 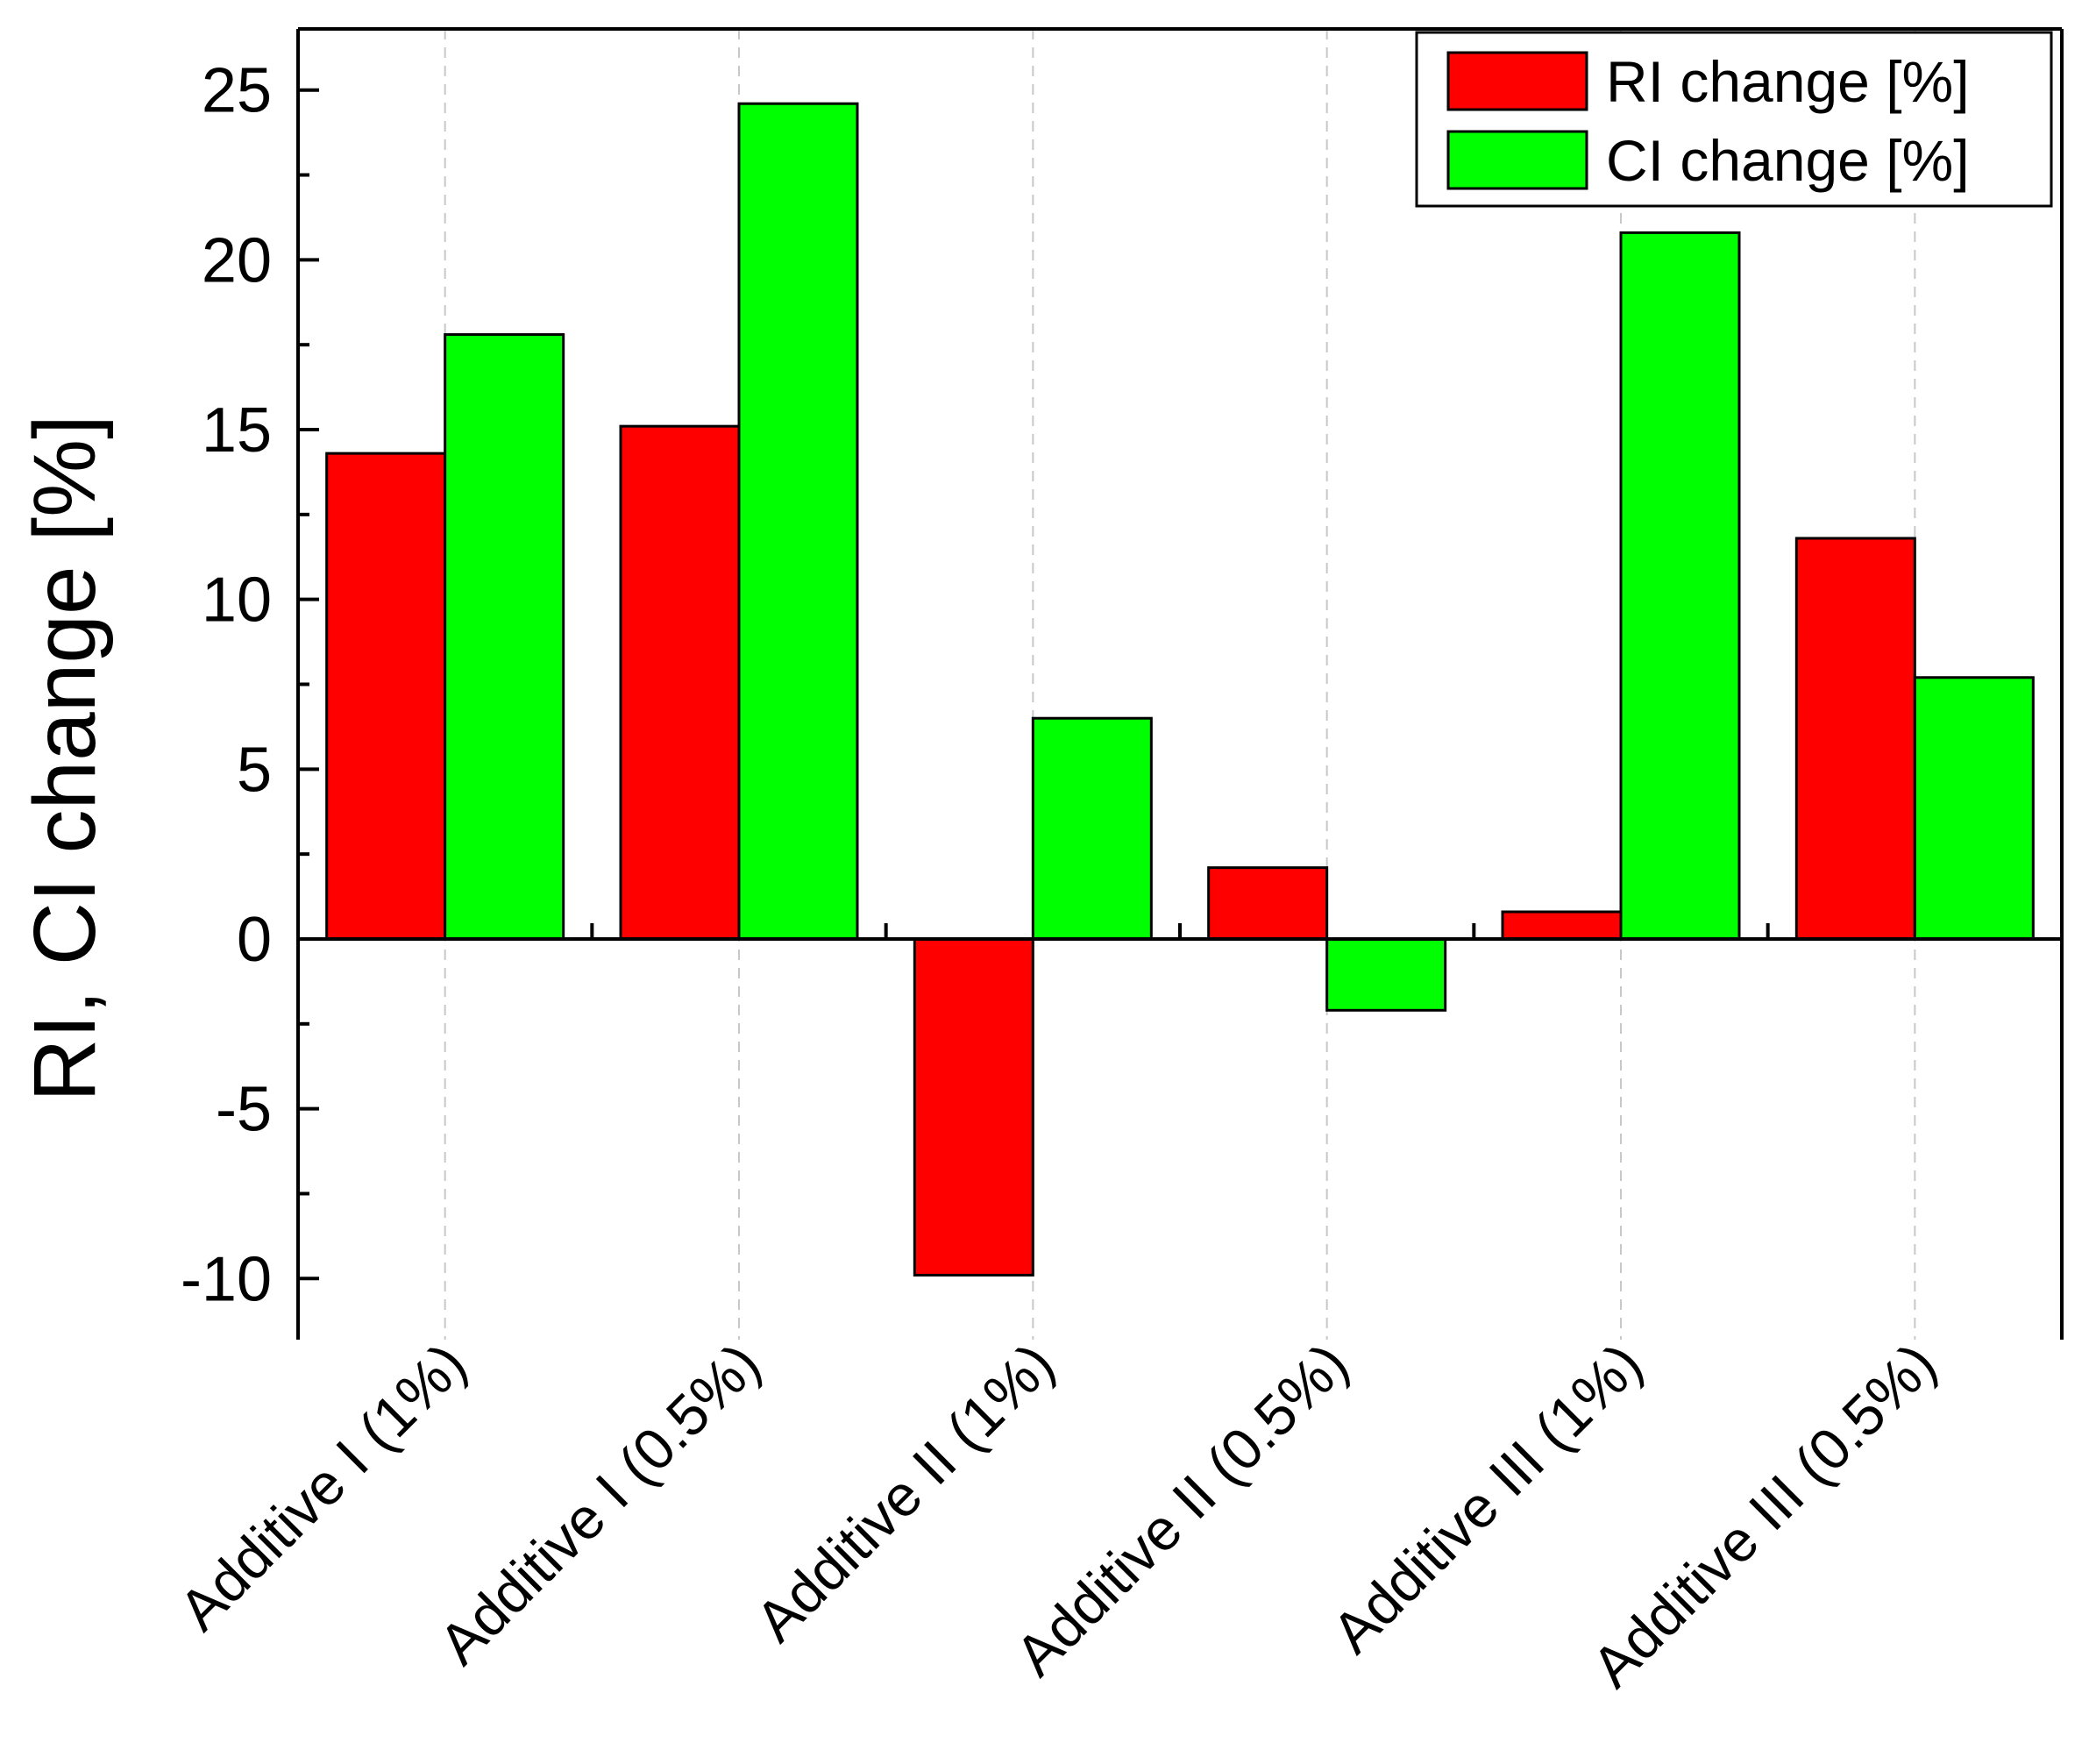 I want to click on legend: RI change [%] CI change [%], so click(x=1734, y=119).